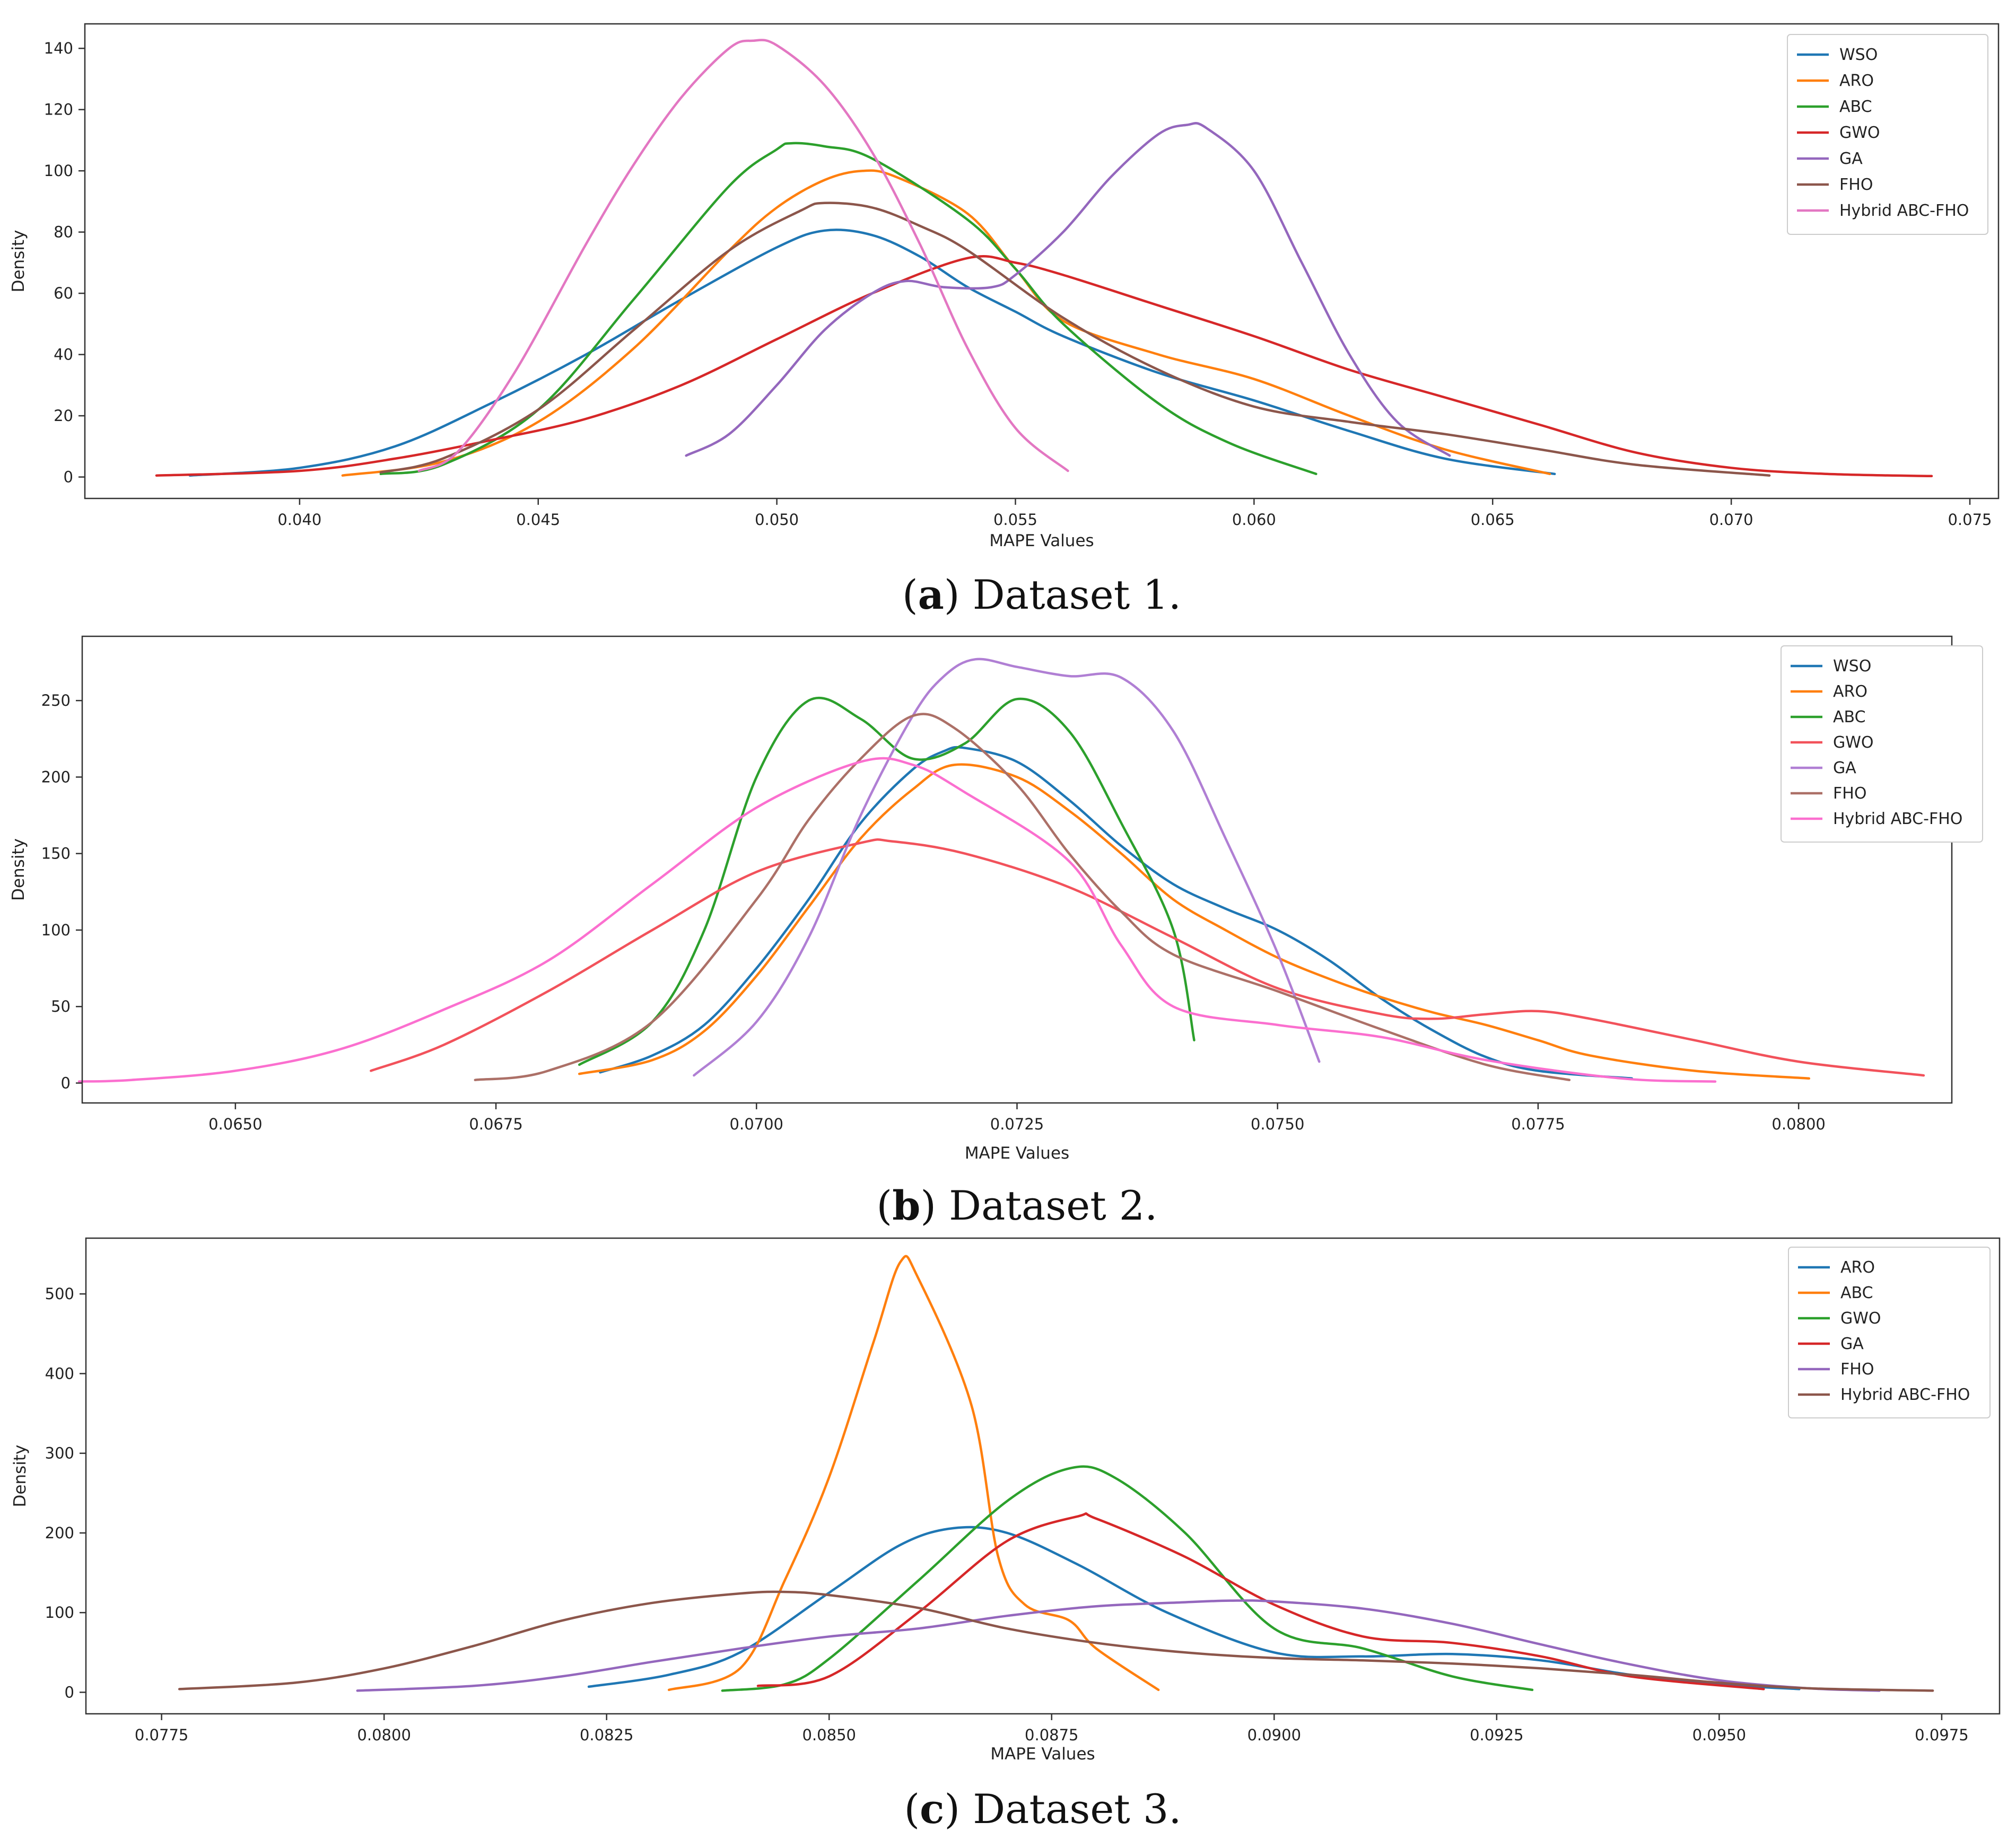  Describe the element at coordinates (932, 1809) in the screenshot. I see `caption-letter: c` at that location.